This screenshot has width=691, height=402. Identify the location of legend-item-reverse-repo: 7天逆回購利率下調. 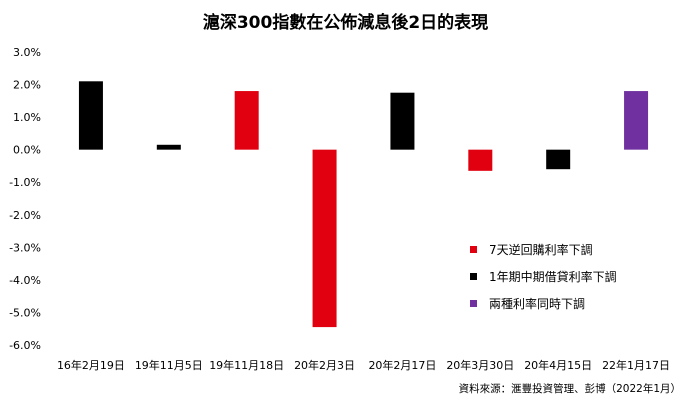
(543, 249).